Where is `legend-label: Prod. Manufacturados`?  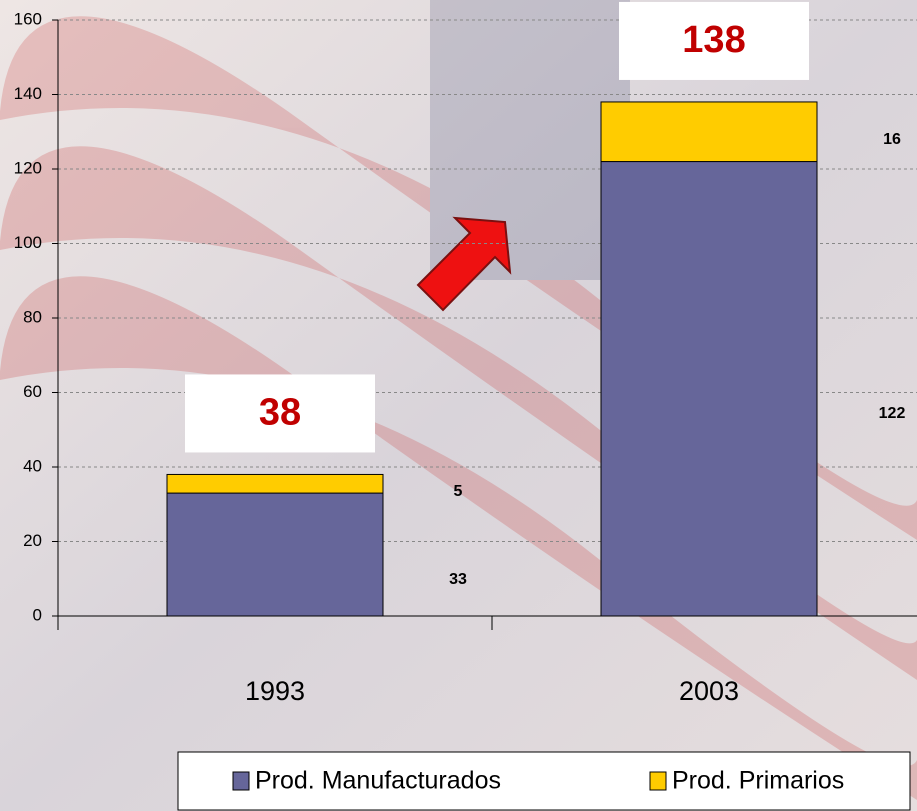 legend-label: Prod. Manufacturados is located at coordinates (378, 781).